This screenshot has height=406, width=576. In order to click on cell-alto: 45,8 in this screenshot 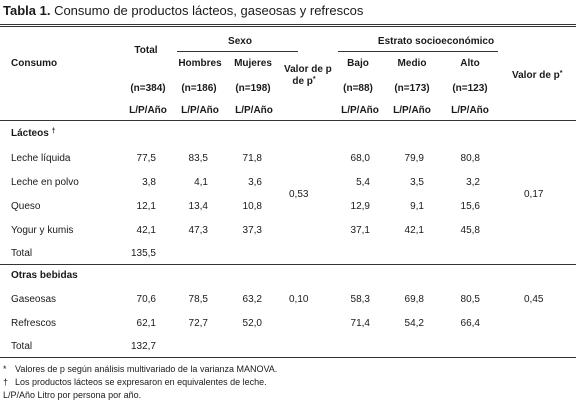, I will do `click(470, 230)`.